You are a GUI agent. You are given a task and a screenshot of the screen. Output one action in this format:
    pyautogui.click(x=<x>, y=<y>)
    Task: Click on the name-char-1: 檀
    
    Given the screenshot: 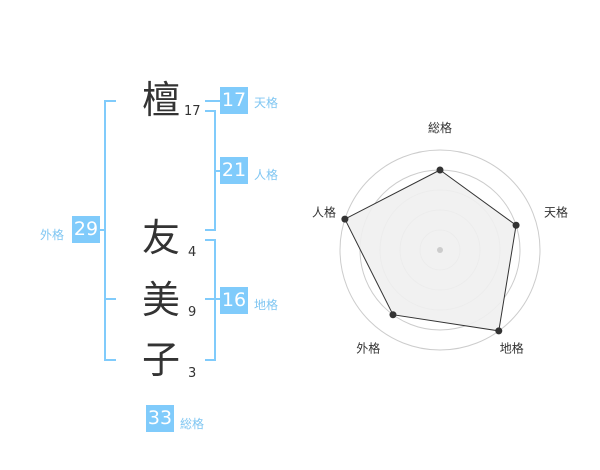 What is the action you would take?
    pyautogui.click(x=160, y=100)
    